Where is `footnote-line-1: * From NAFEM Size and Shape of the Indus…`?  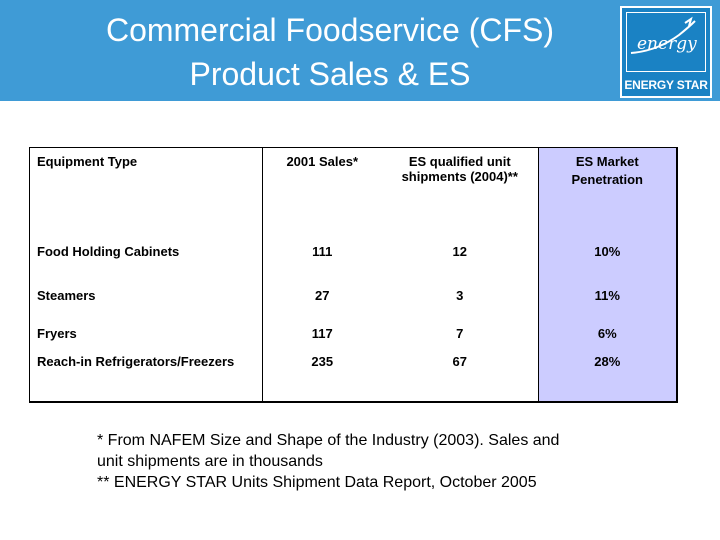
footnote-line-1: * From NAFEM Size and Shape of the Indus… is located at coordinates (328, 440).